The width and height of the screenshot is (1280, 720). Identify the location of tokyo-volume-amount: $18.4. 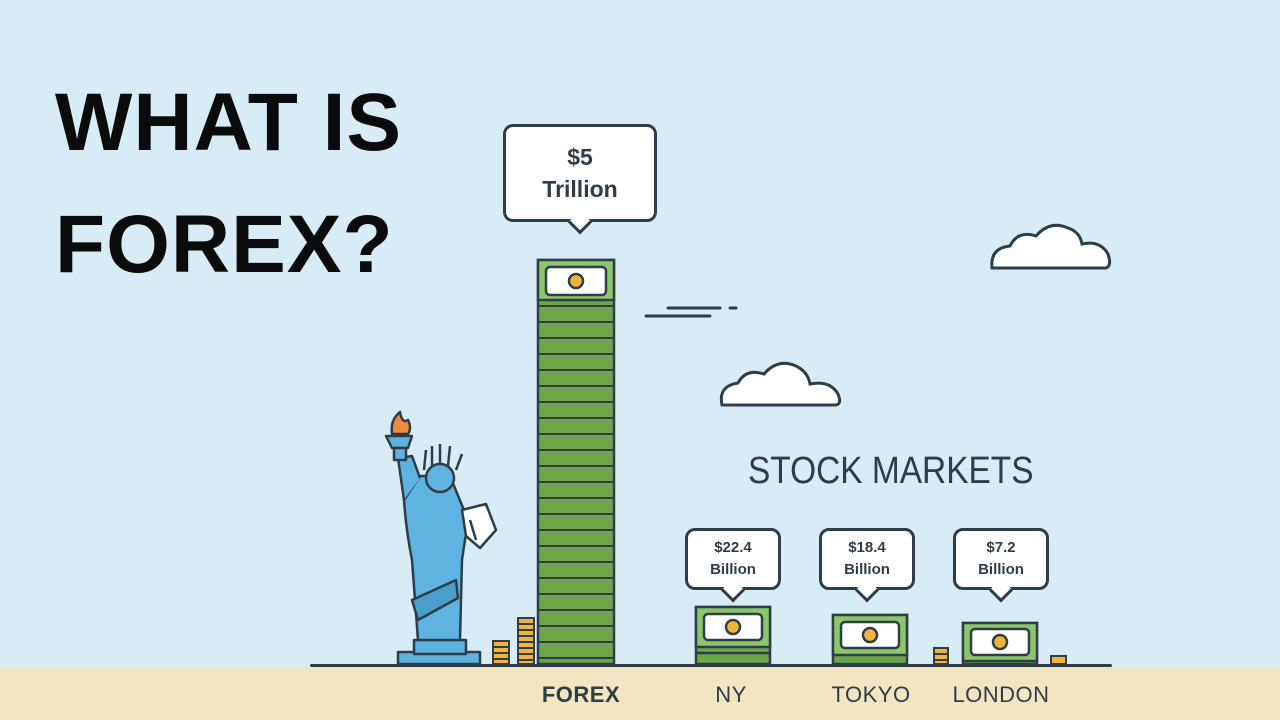
(867, 547).